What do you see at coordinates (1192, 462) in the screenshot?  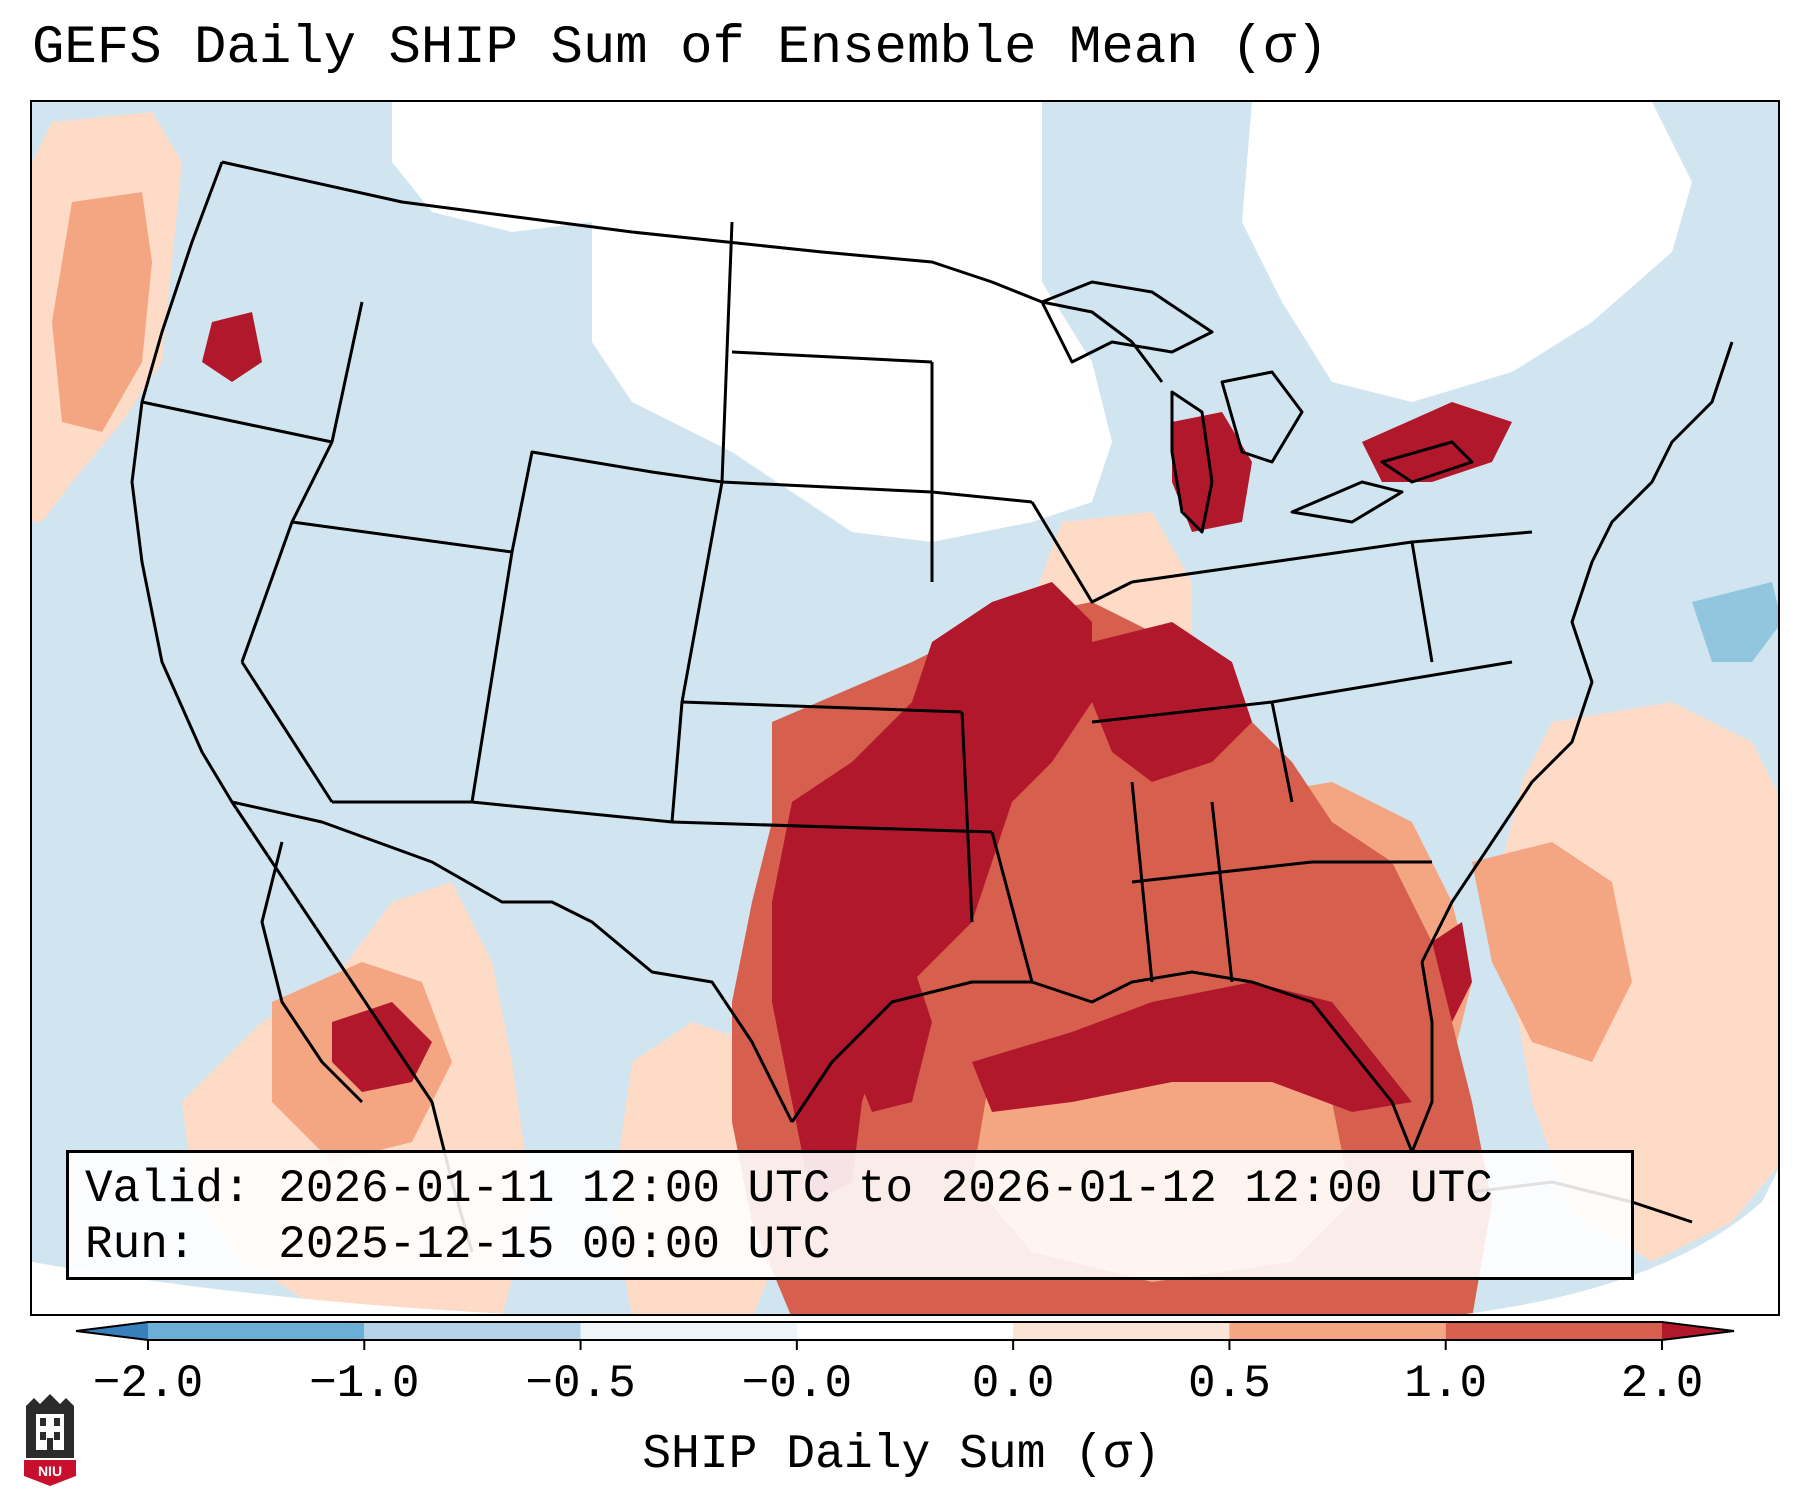 I see `lake-michigan` at bounding box center [1192, 462].